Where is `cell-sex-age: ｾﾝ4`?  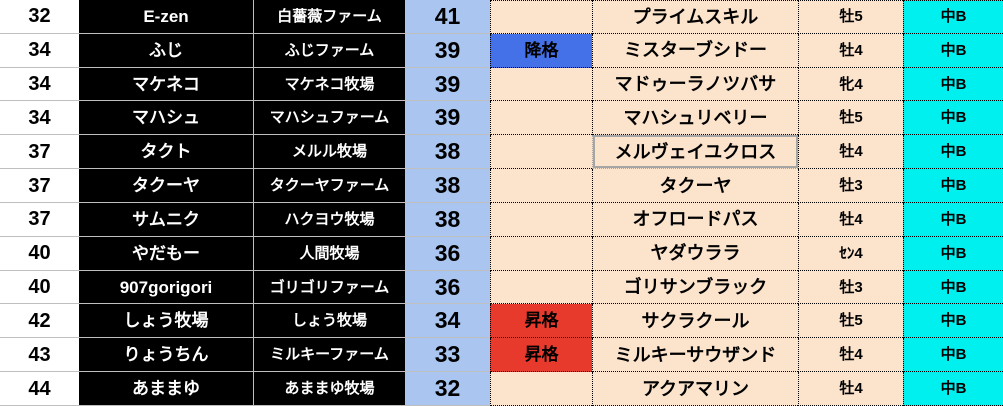 cell-sex-age: ｾﾝ4 is located at coordinates (850, 253).